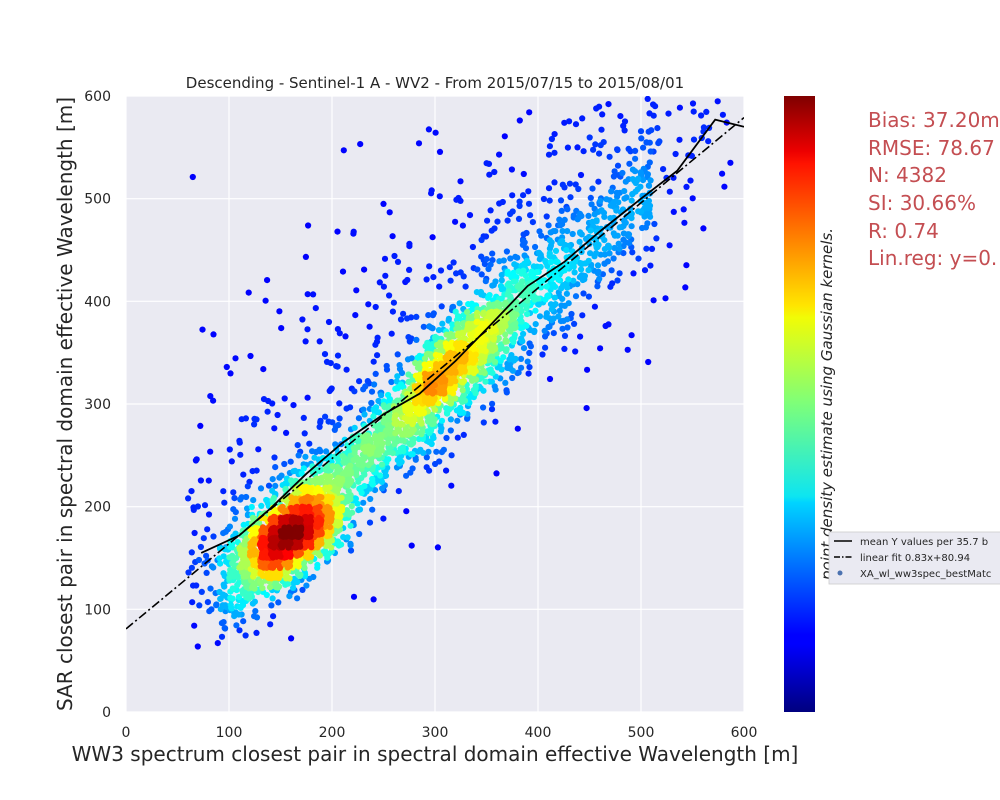 The image size is (1000, 800). What do you see at coordinates (538, 733) in the screenshot?
I see `x-tick-label: 400` at bounding box center [538, 733].